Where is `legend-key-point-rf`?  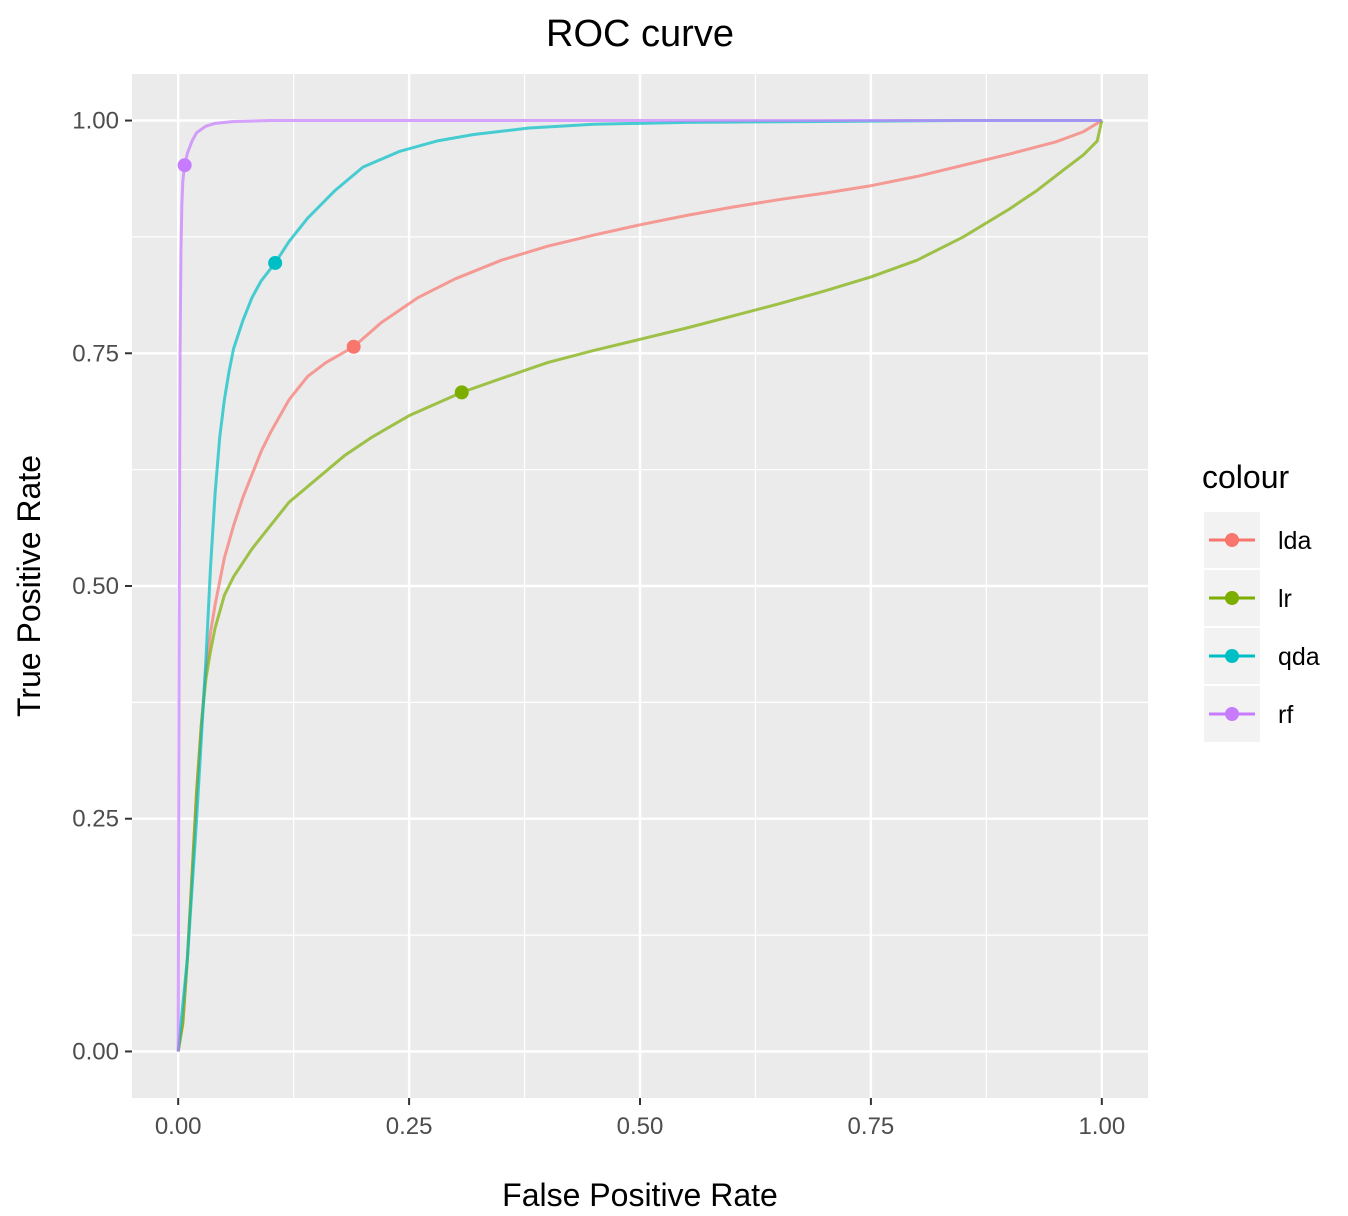
legend-key-point-rf is located at coordinates (1232, 714).